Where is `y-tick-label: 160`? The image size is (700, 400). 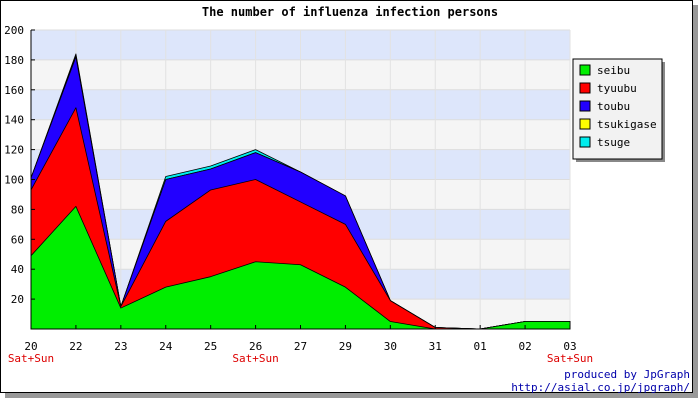
y-tick-label: 160 is located at coordinates (14, 90).